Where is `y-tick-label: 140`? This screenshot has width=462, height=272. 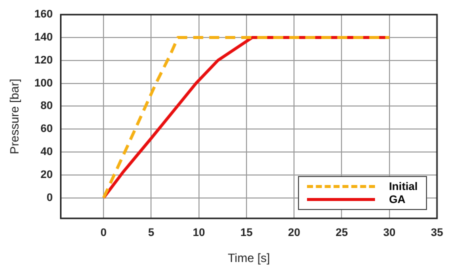 y-tick-label: 140 is located at coordinates (43, 38).